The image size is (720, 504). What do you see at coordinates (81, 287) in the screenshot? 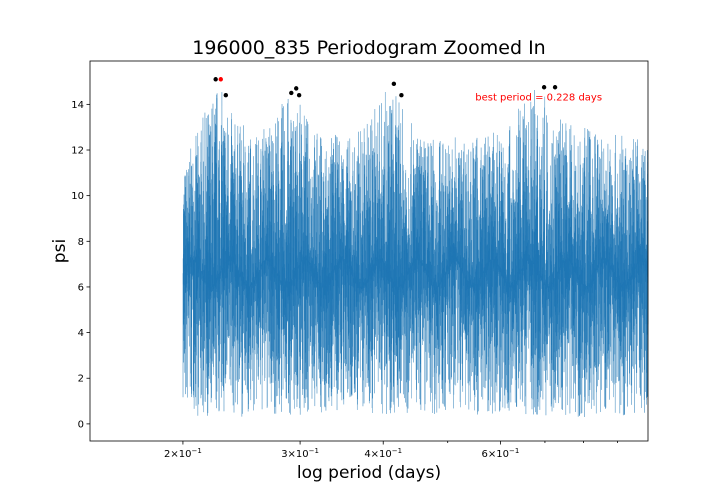
I see `y-tick-label: 6` at bounding box center [81, 287].